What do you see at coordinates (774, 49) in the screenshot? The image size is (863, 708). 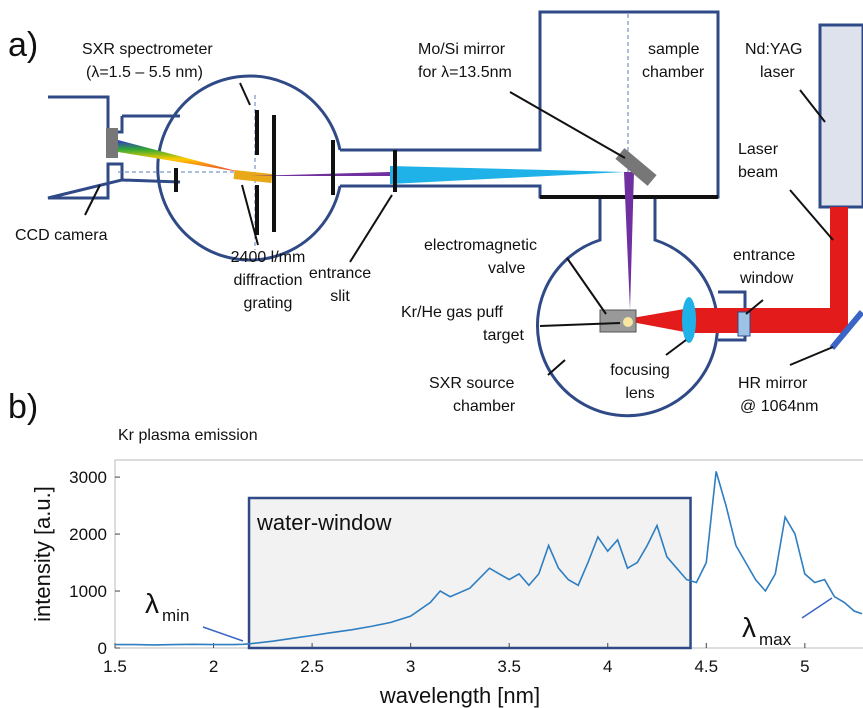 I see `label: Nd:YAG` at bounding box center [774, 49].